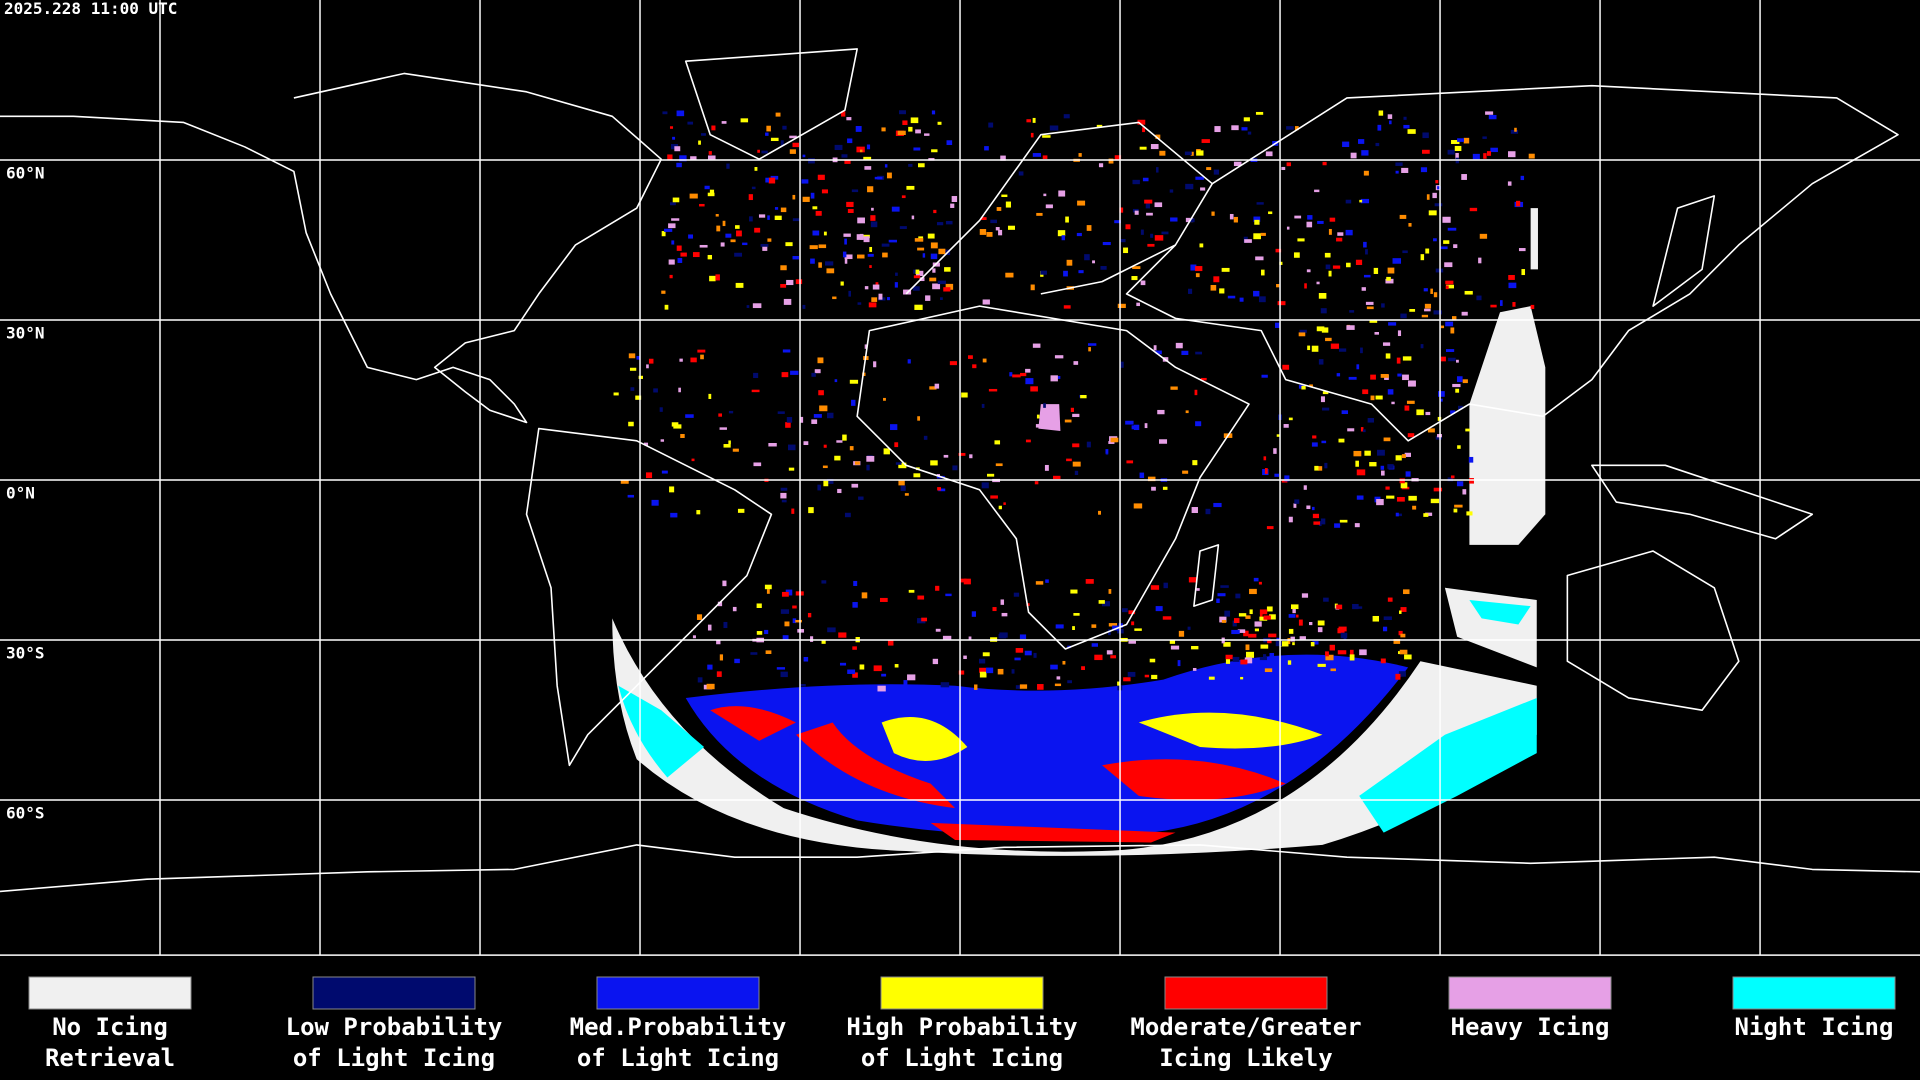  Describe the element at coordinates (961, 1027) in the screenshot. I see `legend-label: High Probability` at that location.